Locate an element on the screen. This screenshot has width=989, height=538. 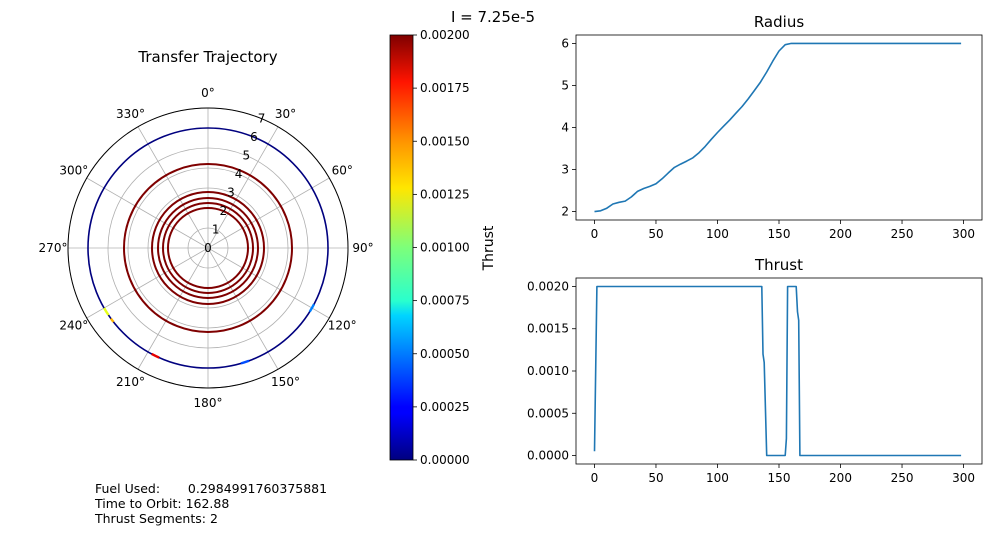
fuel-used-label: Fuel Used: is located at coordinates (128, 488).